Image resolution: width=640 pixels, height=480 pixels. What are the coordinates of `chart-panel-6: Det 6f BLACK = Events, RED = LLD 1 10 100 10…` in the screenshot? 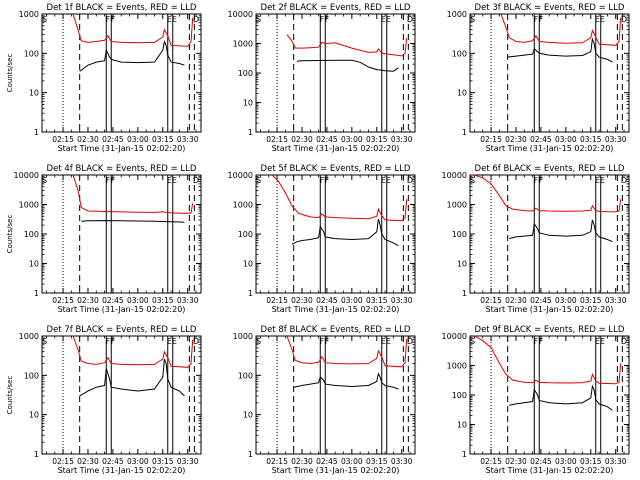 It's located at (536, 239).